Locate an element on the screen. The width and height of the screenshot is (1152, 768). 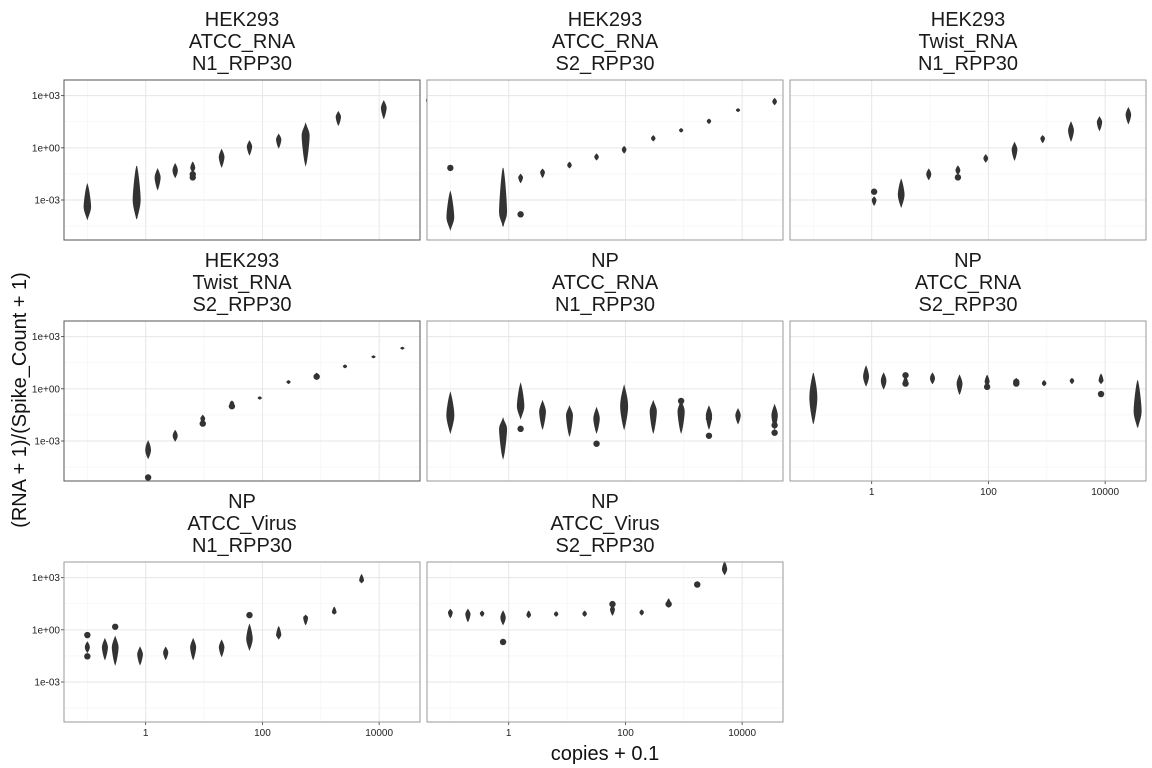
panel-title-line: HEK293 is located at coordinates (242, 261).